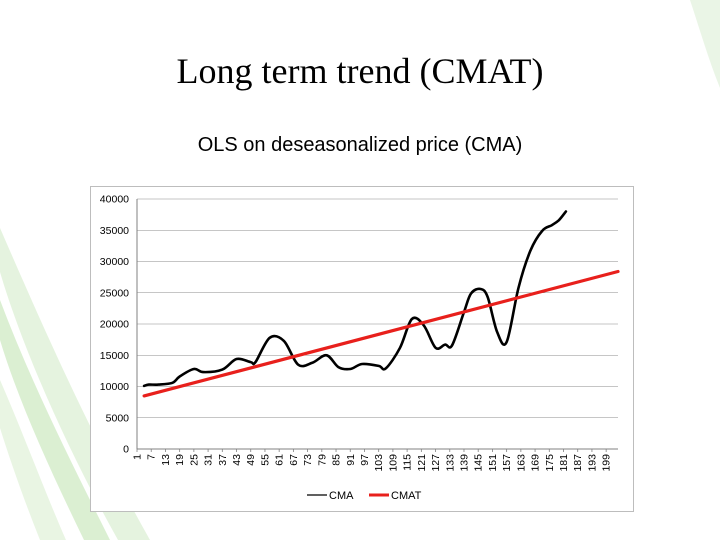 Image resolution: width=720 pixels, height=540 pixels. Describe the element at coordinates (114, 231) in the screenshot. I see `y-tick-label: 35000` at that location.